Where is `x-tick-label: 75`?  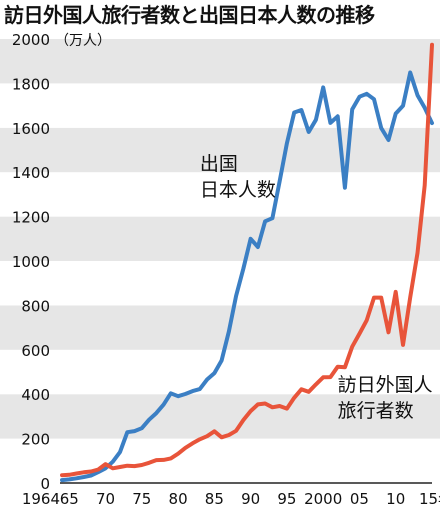 x-tick-label: 75 is located at coordinates (141, 499).